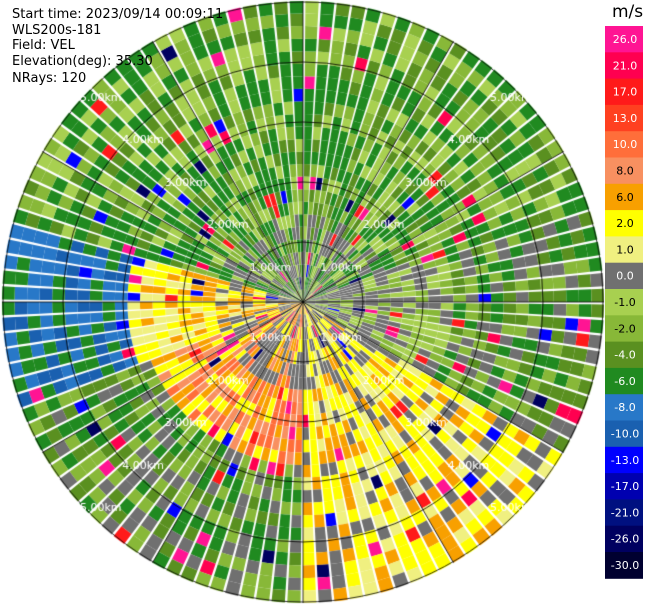 The image size is (647, 607). I want to click on colorbar-tick-label: -10.0, so click(625, 434).